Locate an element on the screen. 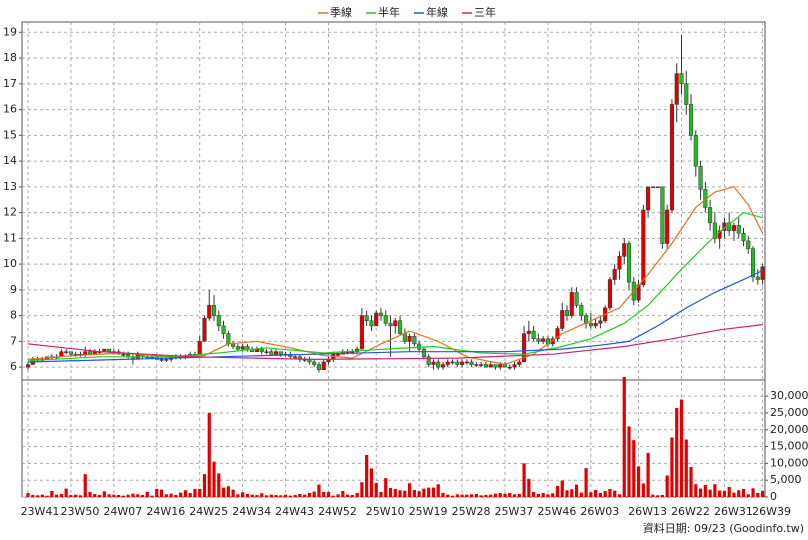 This screenshot has width=808, height=540. x-tick-label: 23W41 is located at coordinates (40, 511).